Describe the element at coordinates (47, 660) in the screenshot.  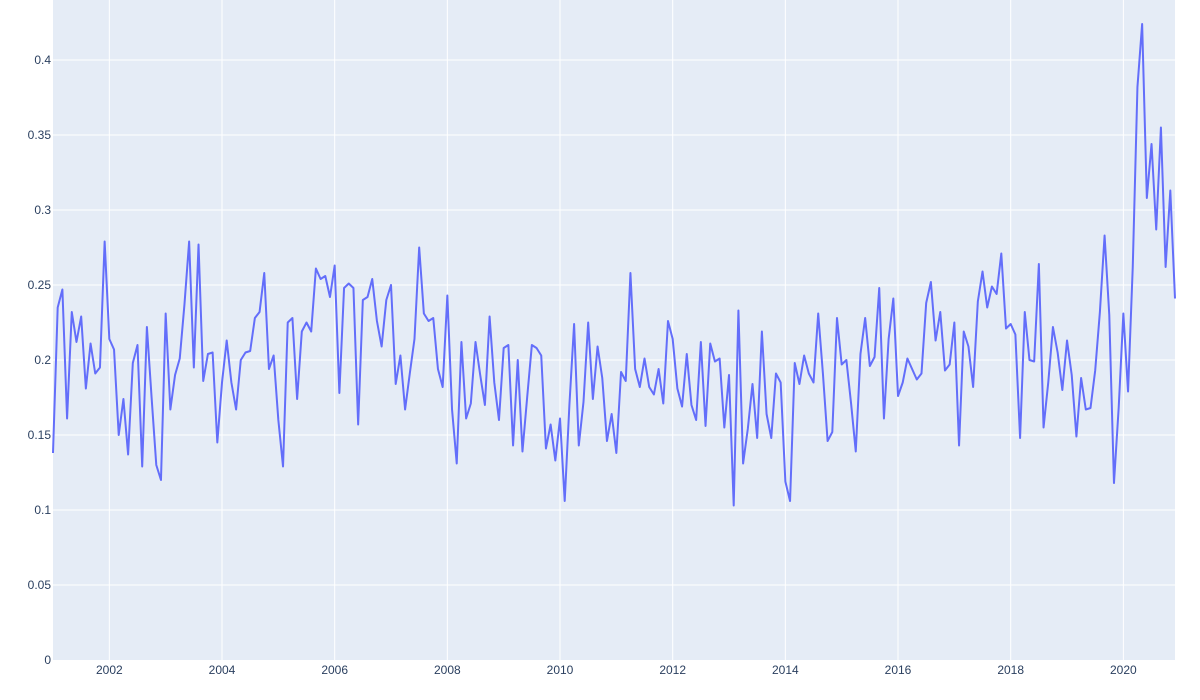
I see `y-tick-label: 0` at that location.